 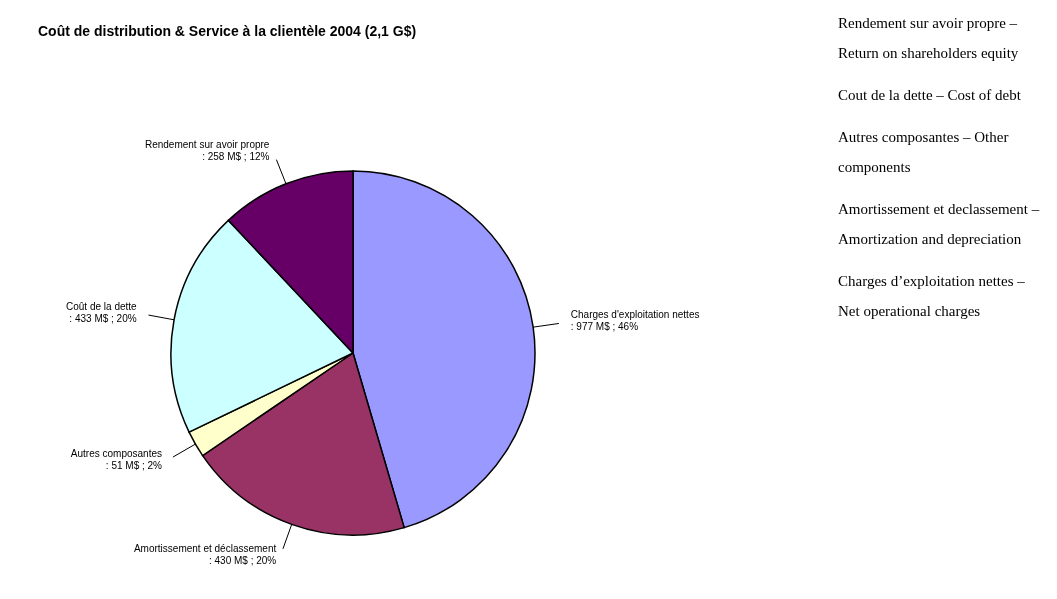 I want to click on text: Cout de la dette – Cost of debt, so click(x=930, y=95).